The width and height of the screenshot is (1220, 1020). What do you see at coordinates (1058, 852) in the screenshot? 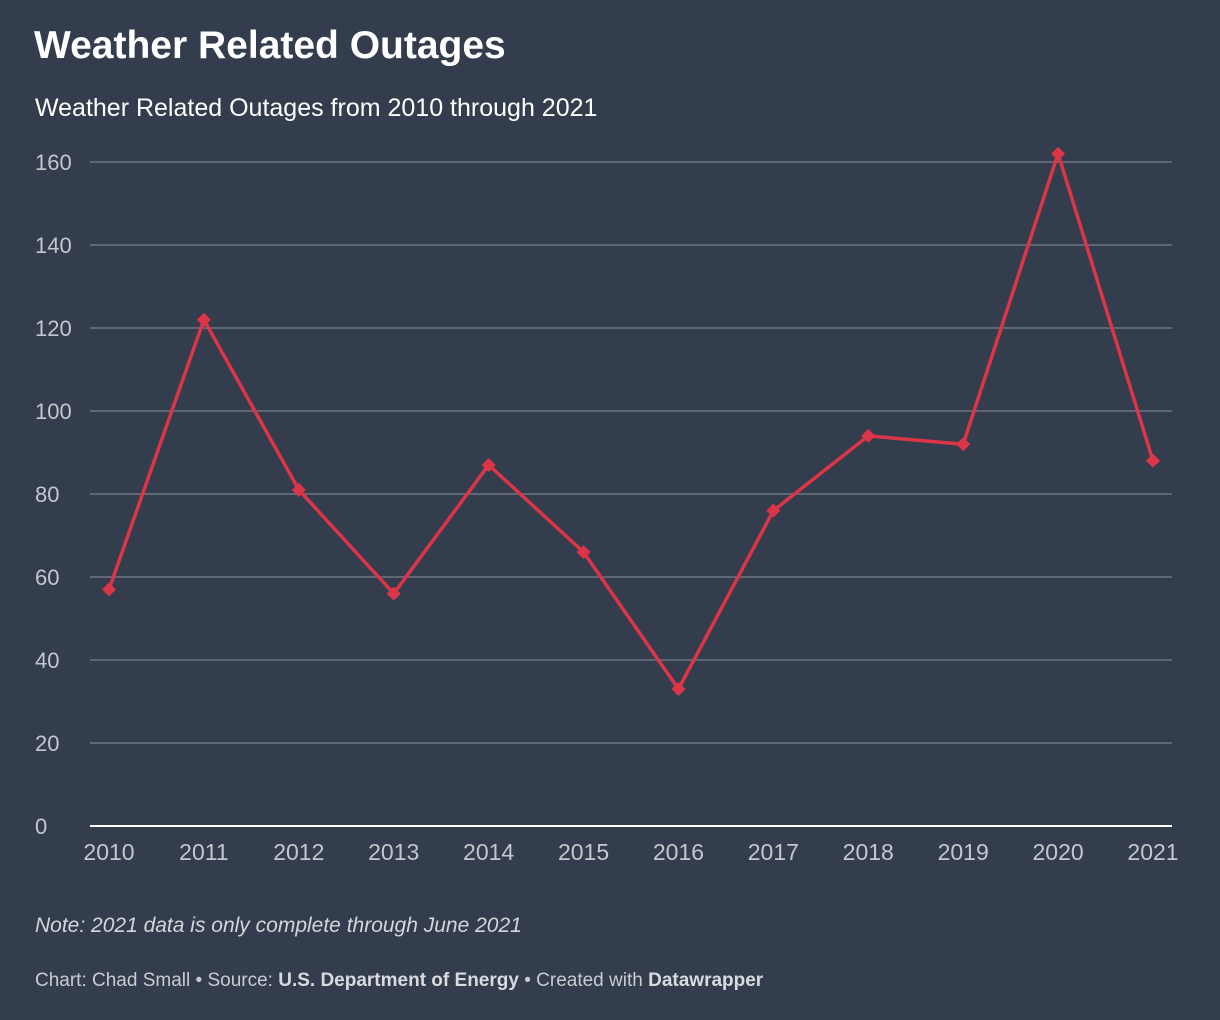
I see `x-tick-label: 2020` at bounding box center [1058, 852].